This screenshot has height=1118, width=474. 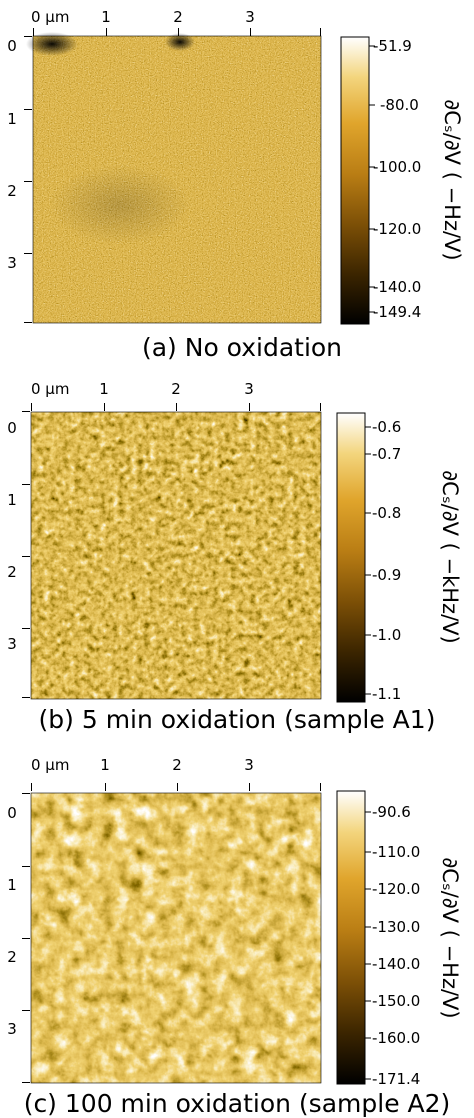 I want to click on colorbar-tick-label: -110.0, so click(x=396, y=852).